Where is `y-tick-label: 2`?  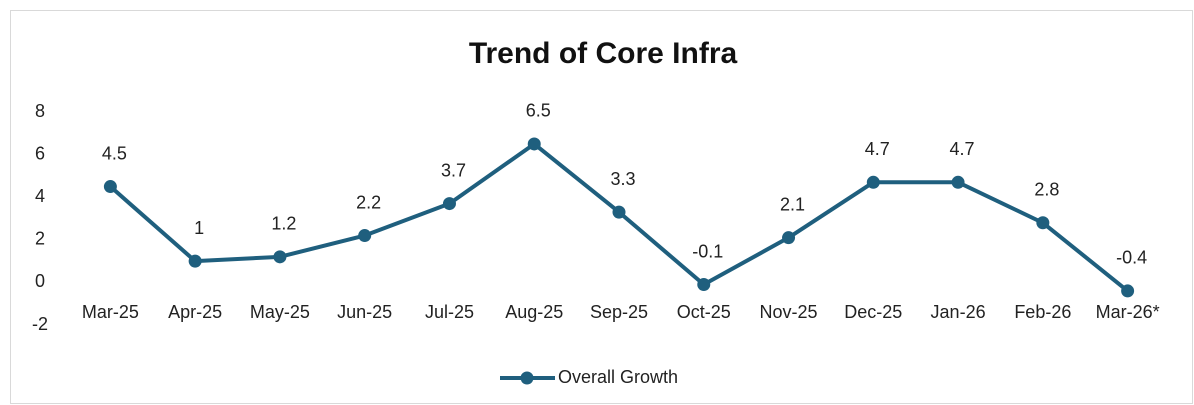
y-tick-label: 2 is located at coordinates (40, 239).